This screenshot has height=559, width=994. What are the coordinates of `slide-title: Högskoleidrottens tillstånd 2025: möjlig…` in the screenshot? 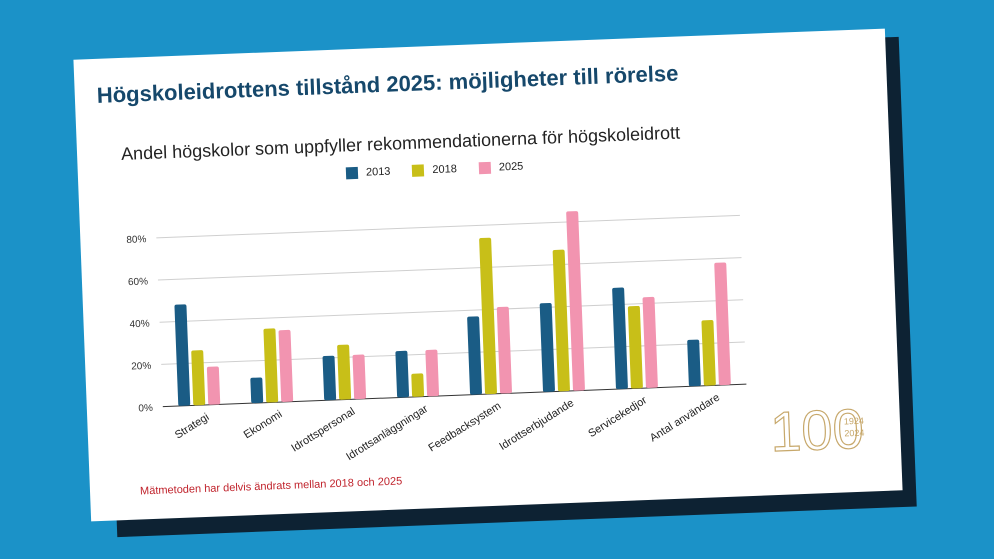 It's located at (387, 84).